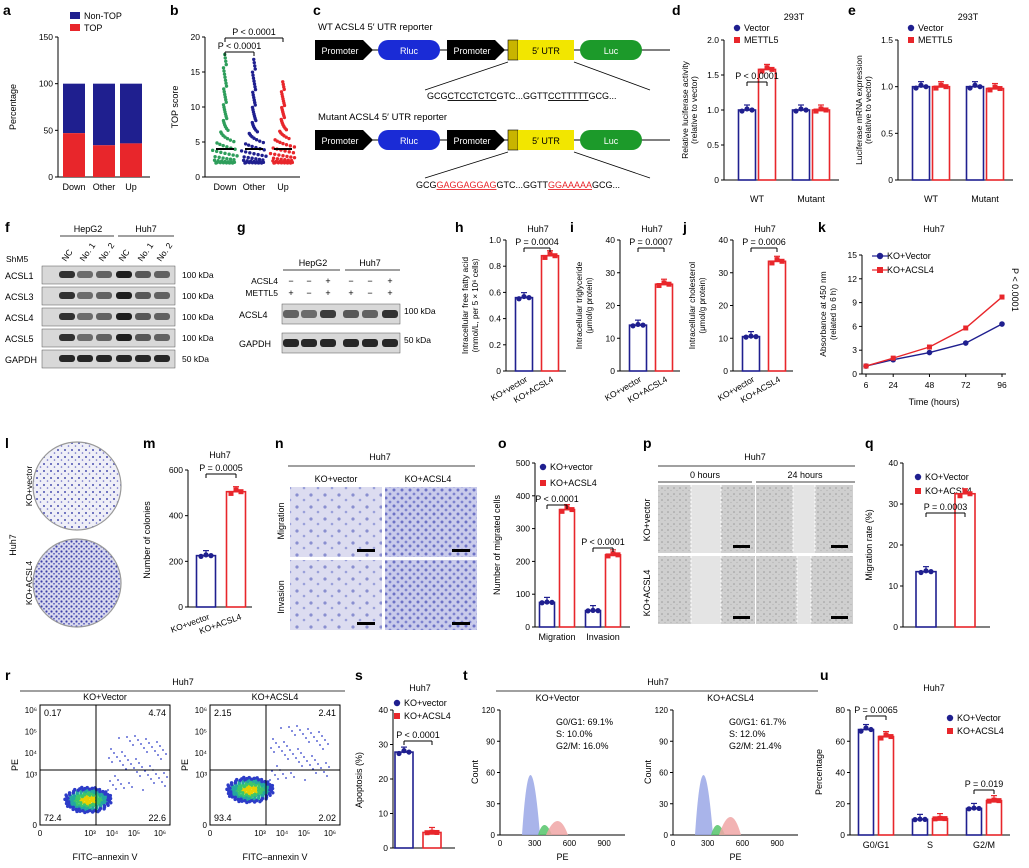 Image resolution: width=1029 pixels, height=868 pixels. I want to click on y-tick-label: 10⁵, so click(31, 731).